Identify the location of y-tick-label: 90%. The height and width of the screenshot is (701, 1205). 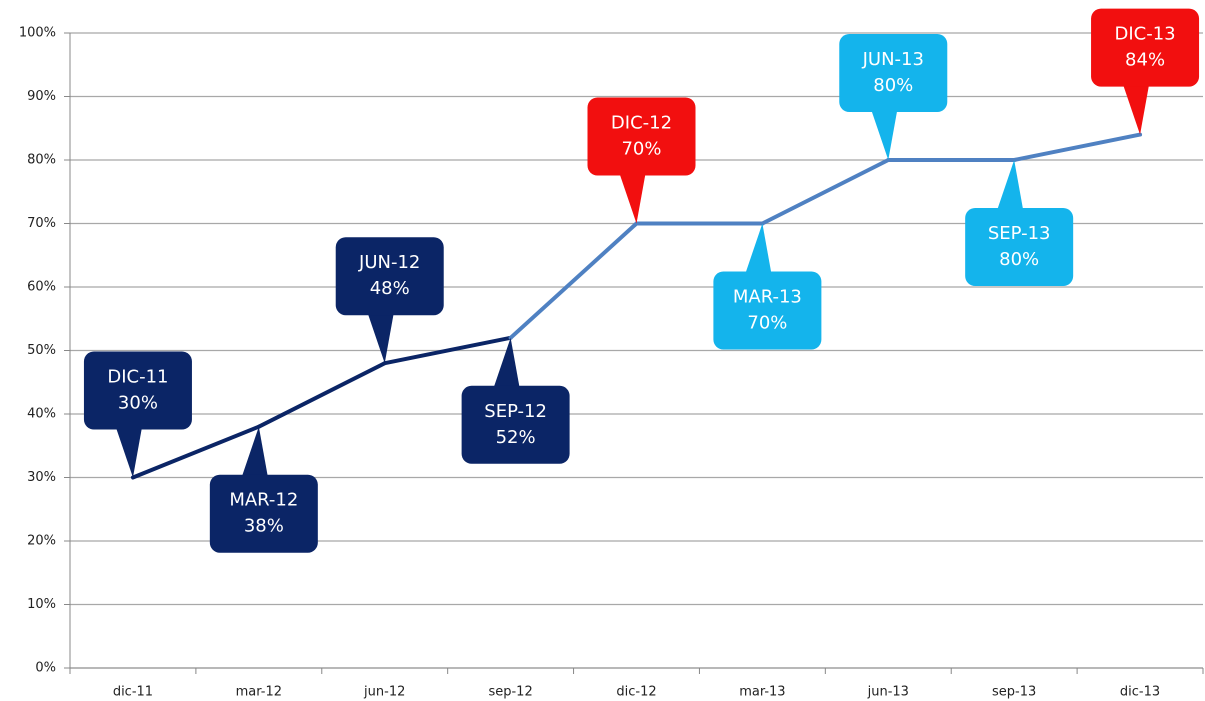
(41, 96).